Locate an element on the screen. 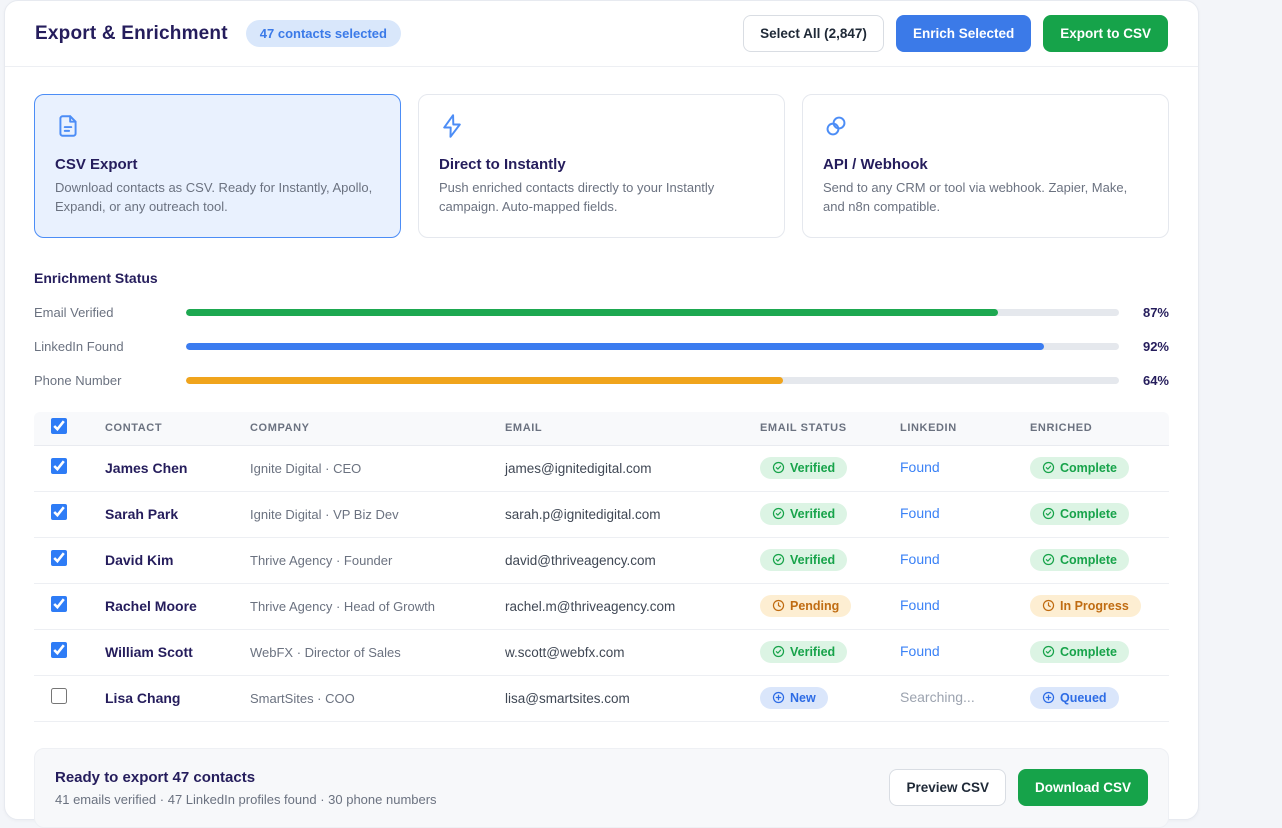  enrichment-status-title: Enrichment Status is located at coordinates (96, 277).